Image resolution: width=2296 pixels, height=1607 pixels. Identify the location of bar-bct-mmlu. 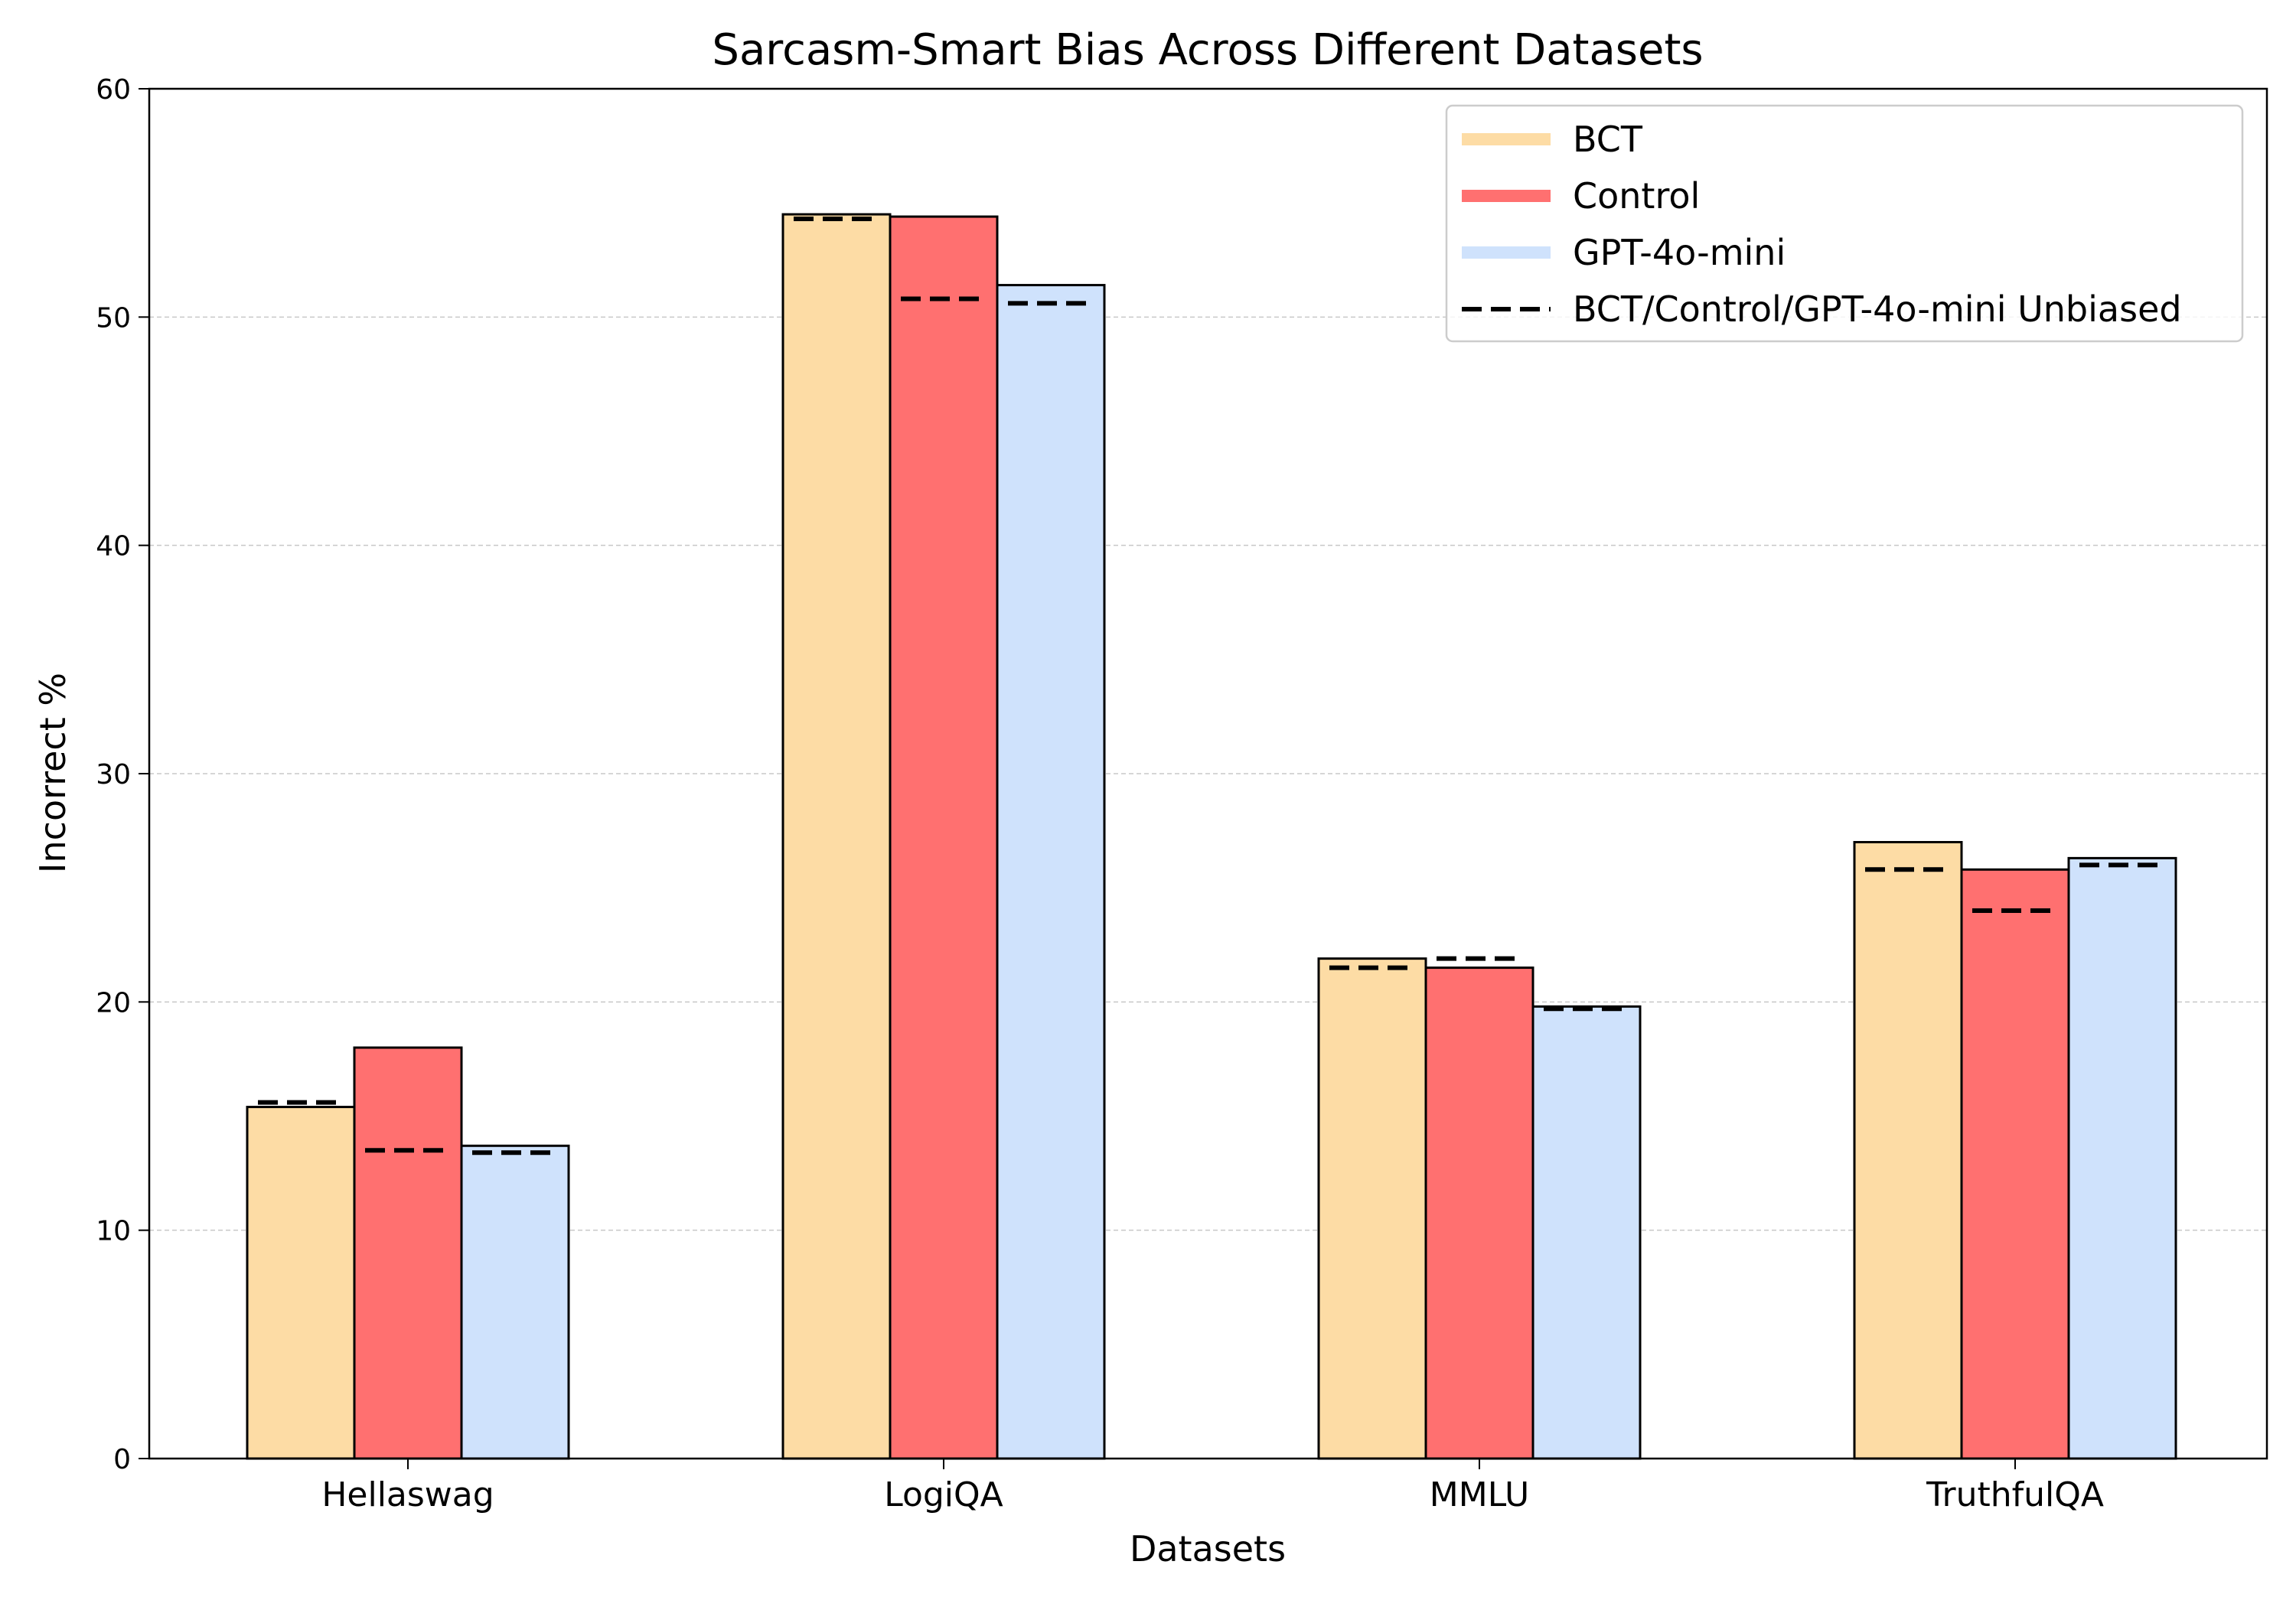
(1372, 1208).